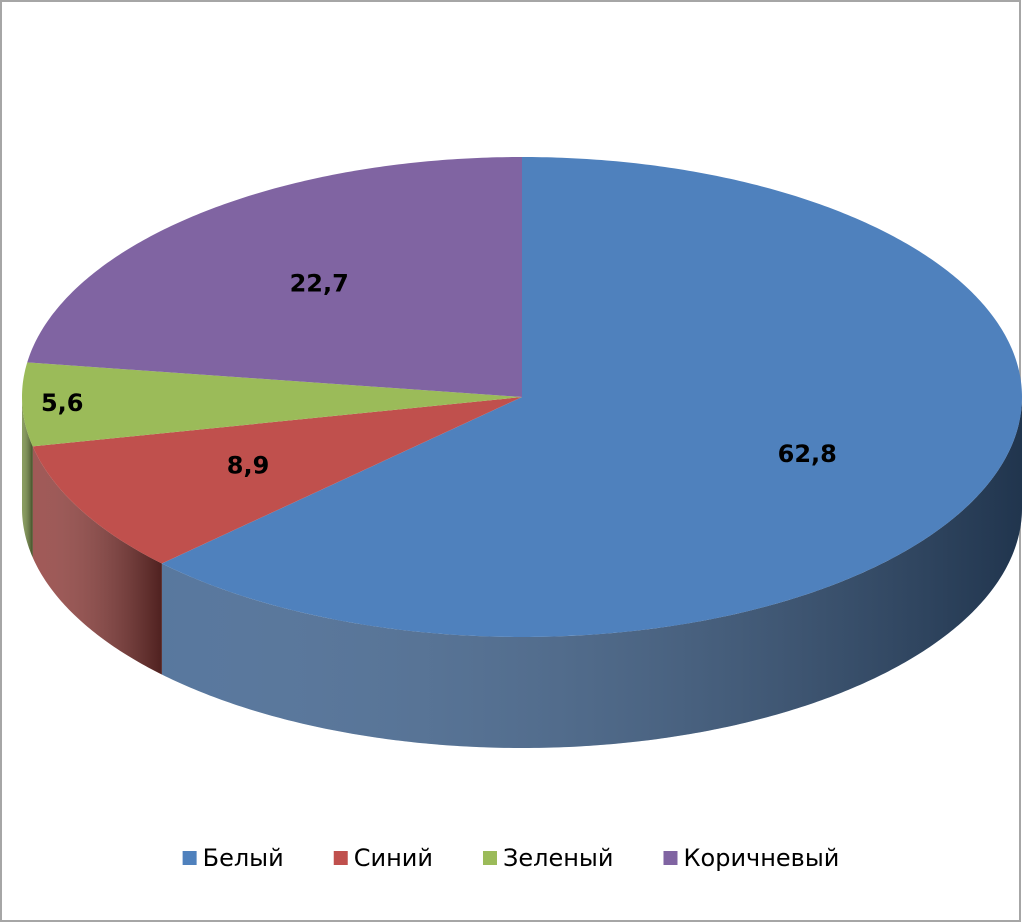  I want to click on data-label: 62,8, so click(807, 454).